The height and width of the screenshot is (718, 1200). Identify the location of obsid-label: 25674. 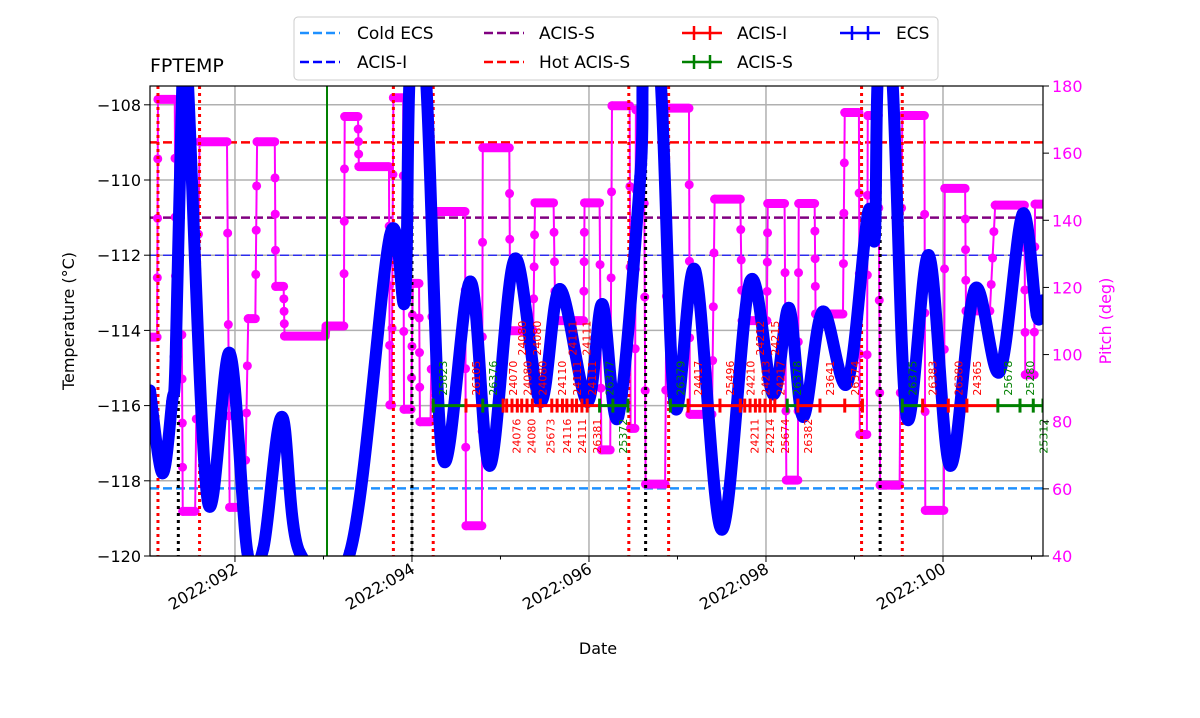
(785, 436).